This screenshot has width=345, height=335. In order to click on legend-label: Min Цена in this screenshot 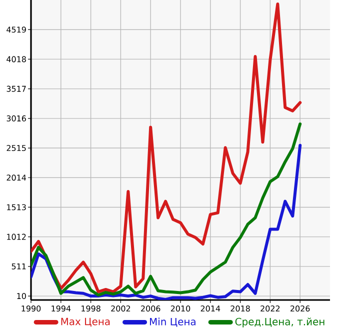, I will do `click(173, 322)`.